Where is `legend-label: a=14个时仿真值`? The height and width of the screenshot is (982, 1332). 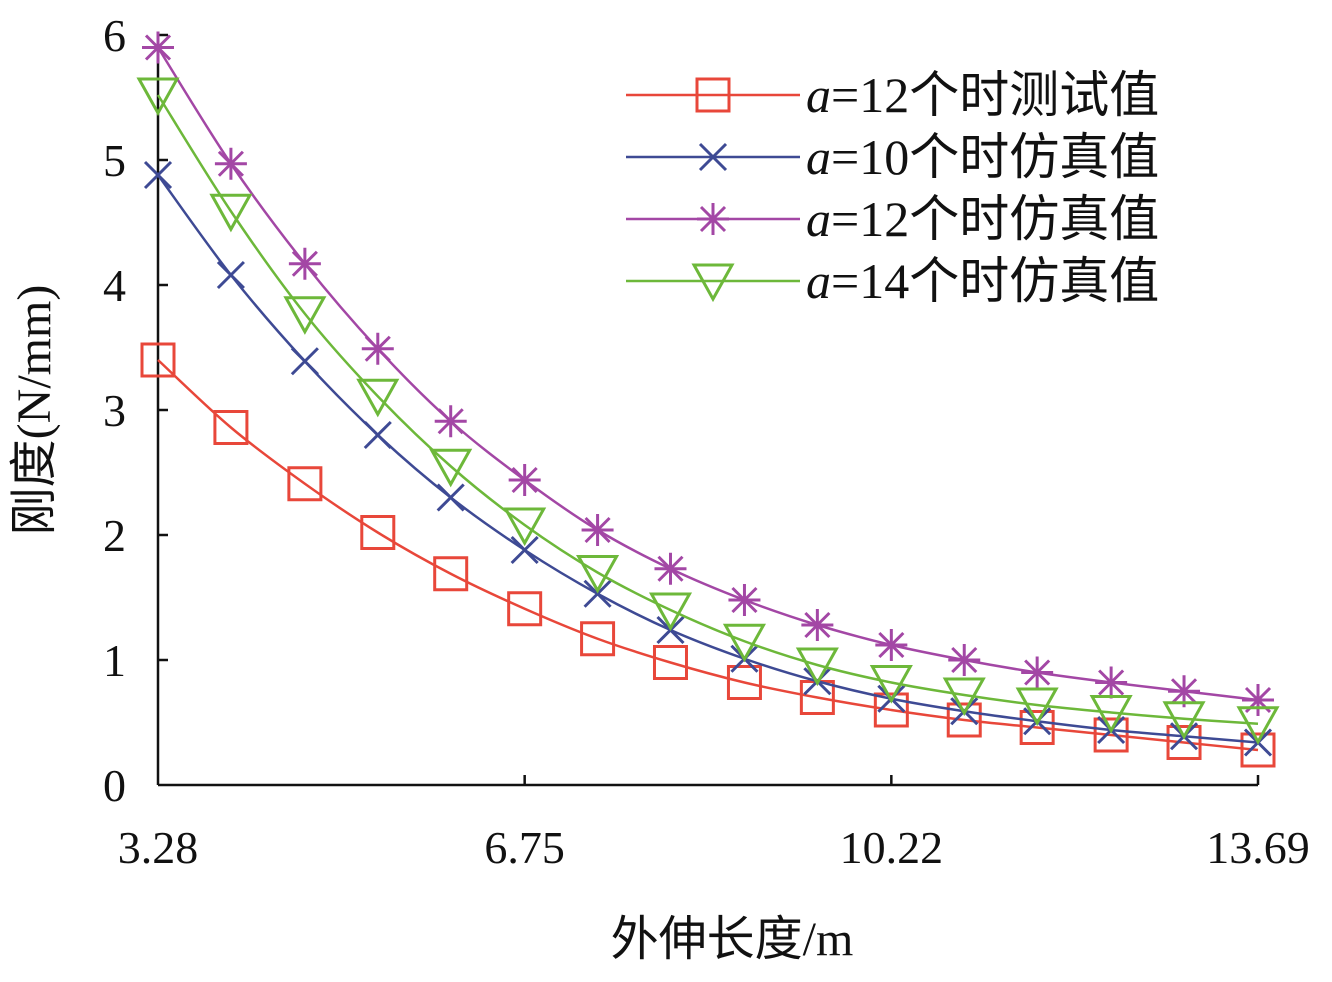 legend-label: a=14个时仿真值 is located at coordinates (982, 281).